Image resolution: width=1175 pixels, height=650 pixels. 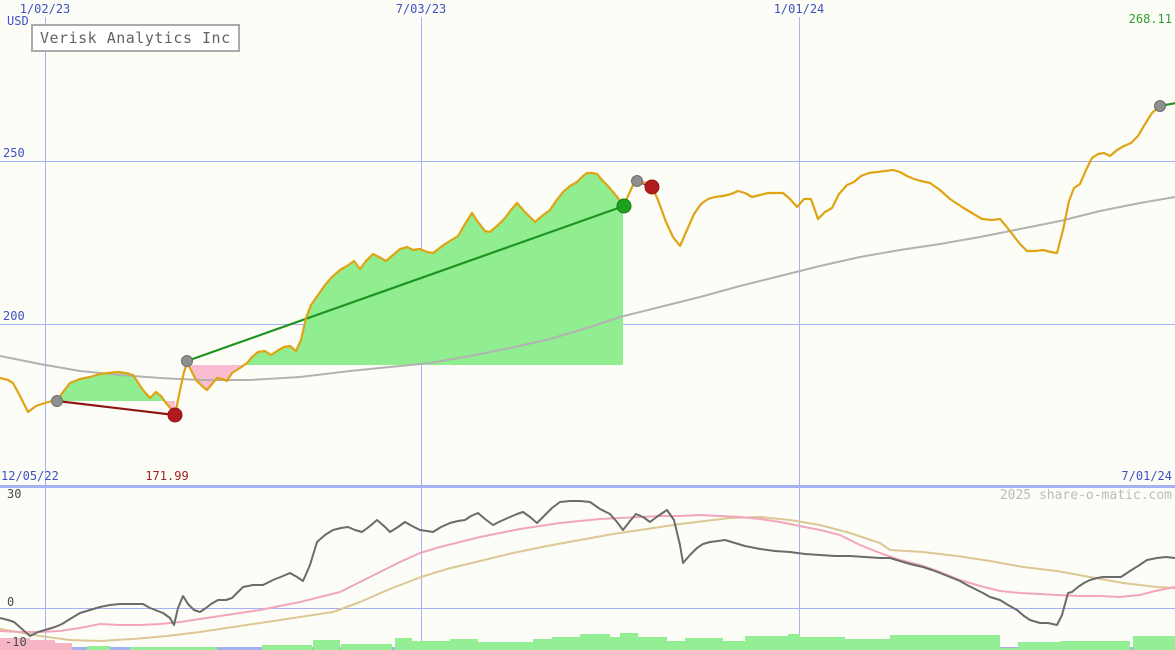 I want to click on symbol-title-box: Verisk Analytics Inc, so click(x=135, y=38).